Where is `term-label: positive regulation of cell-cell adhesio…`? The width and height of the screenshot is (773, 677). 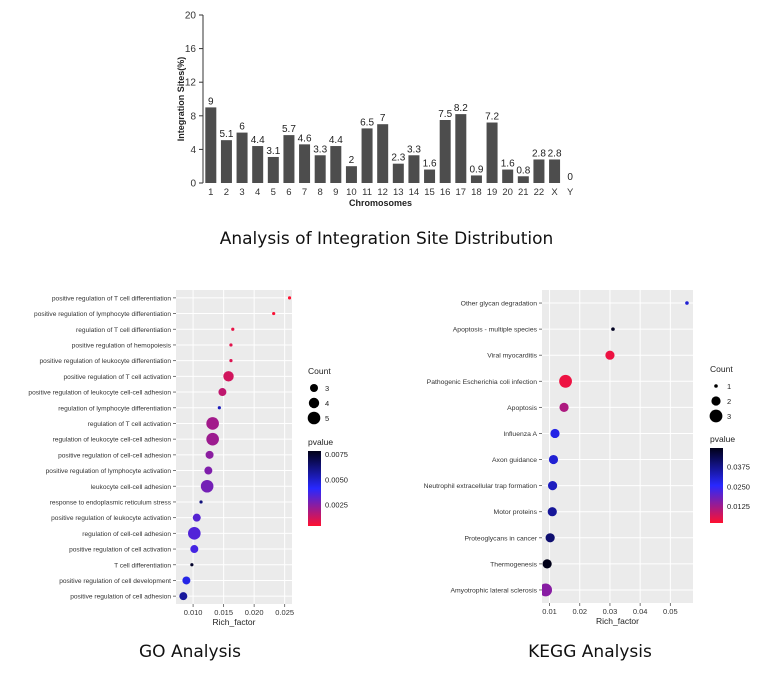
term-label: positive regulation of cell-cell adhesio… is located at coordinates (114, 455).